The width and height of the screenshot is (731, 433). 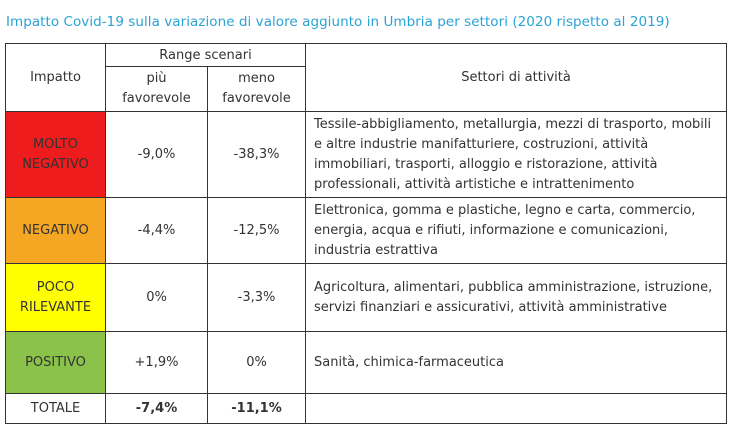 I want to click on piu-favorevole-value: -9,0%, so click(x=156, y=154).